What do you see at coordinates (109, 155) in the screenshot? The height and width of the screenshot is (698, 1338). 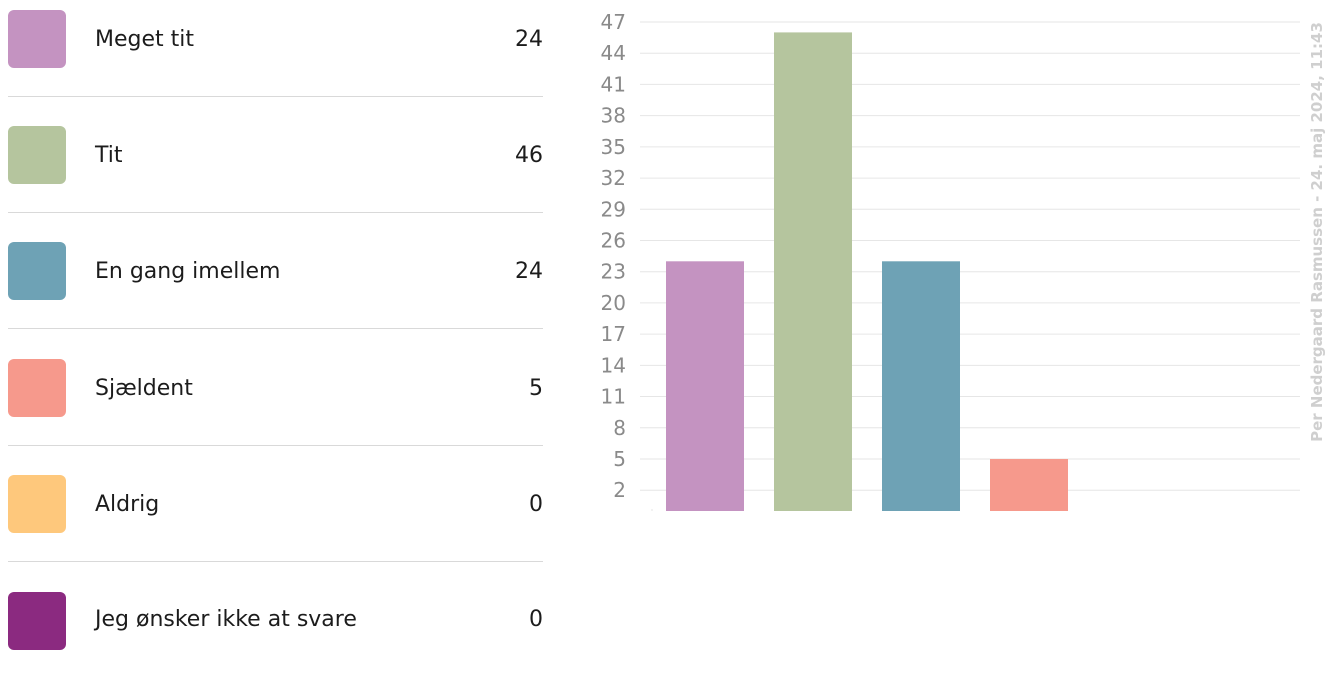 I see `legend-label: Tit` at bounding box center [109, 155].